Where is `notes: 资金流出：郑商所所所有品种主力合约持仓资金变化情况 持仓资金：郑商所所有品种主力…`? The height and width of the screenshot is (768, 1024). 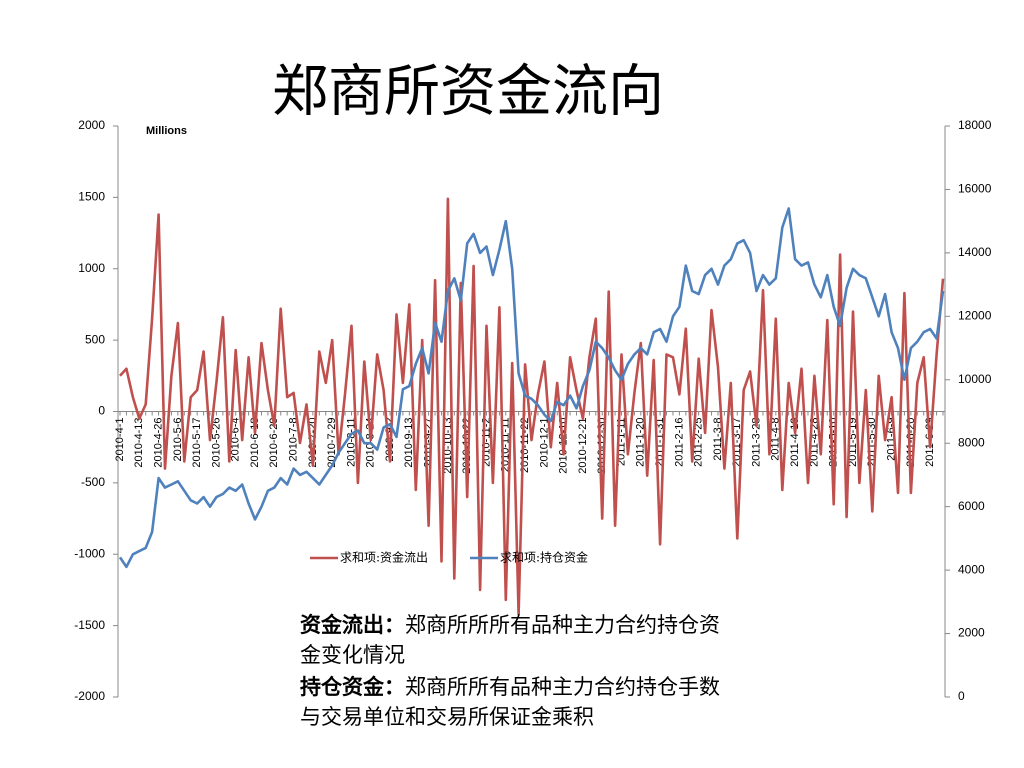
notes: 资金流出：郑商所所所有品种主力合约持仓资金变化情况 持仓资金：郑商所所有品种主力… is located at coordinates (520, 672).